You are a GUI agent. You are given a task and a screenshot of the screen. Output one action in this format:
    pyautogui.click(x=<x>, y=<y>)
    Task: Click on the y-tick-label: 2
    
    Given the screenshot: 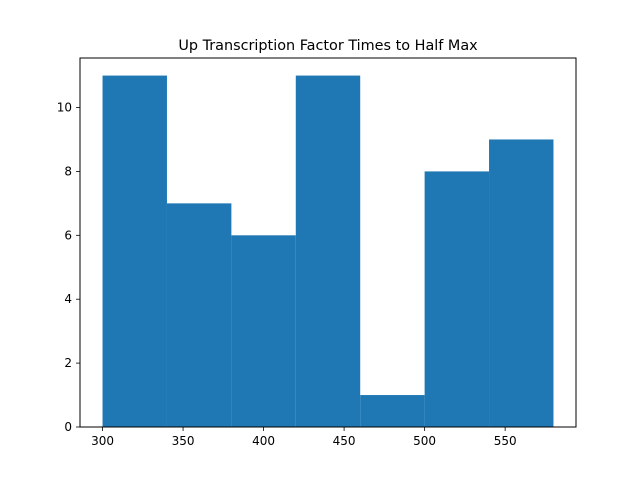 What is the action you would take?
    pyautogui.click(x=68, y=363)
    